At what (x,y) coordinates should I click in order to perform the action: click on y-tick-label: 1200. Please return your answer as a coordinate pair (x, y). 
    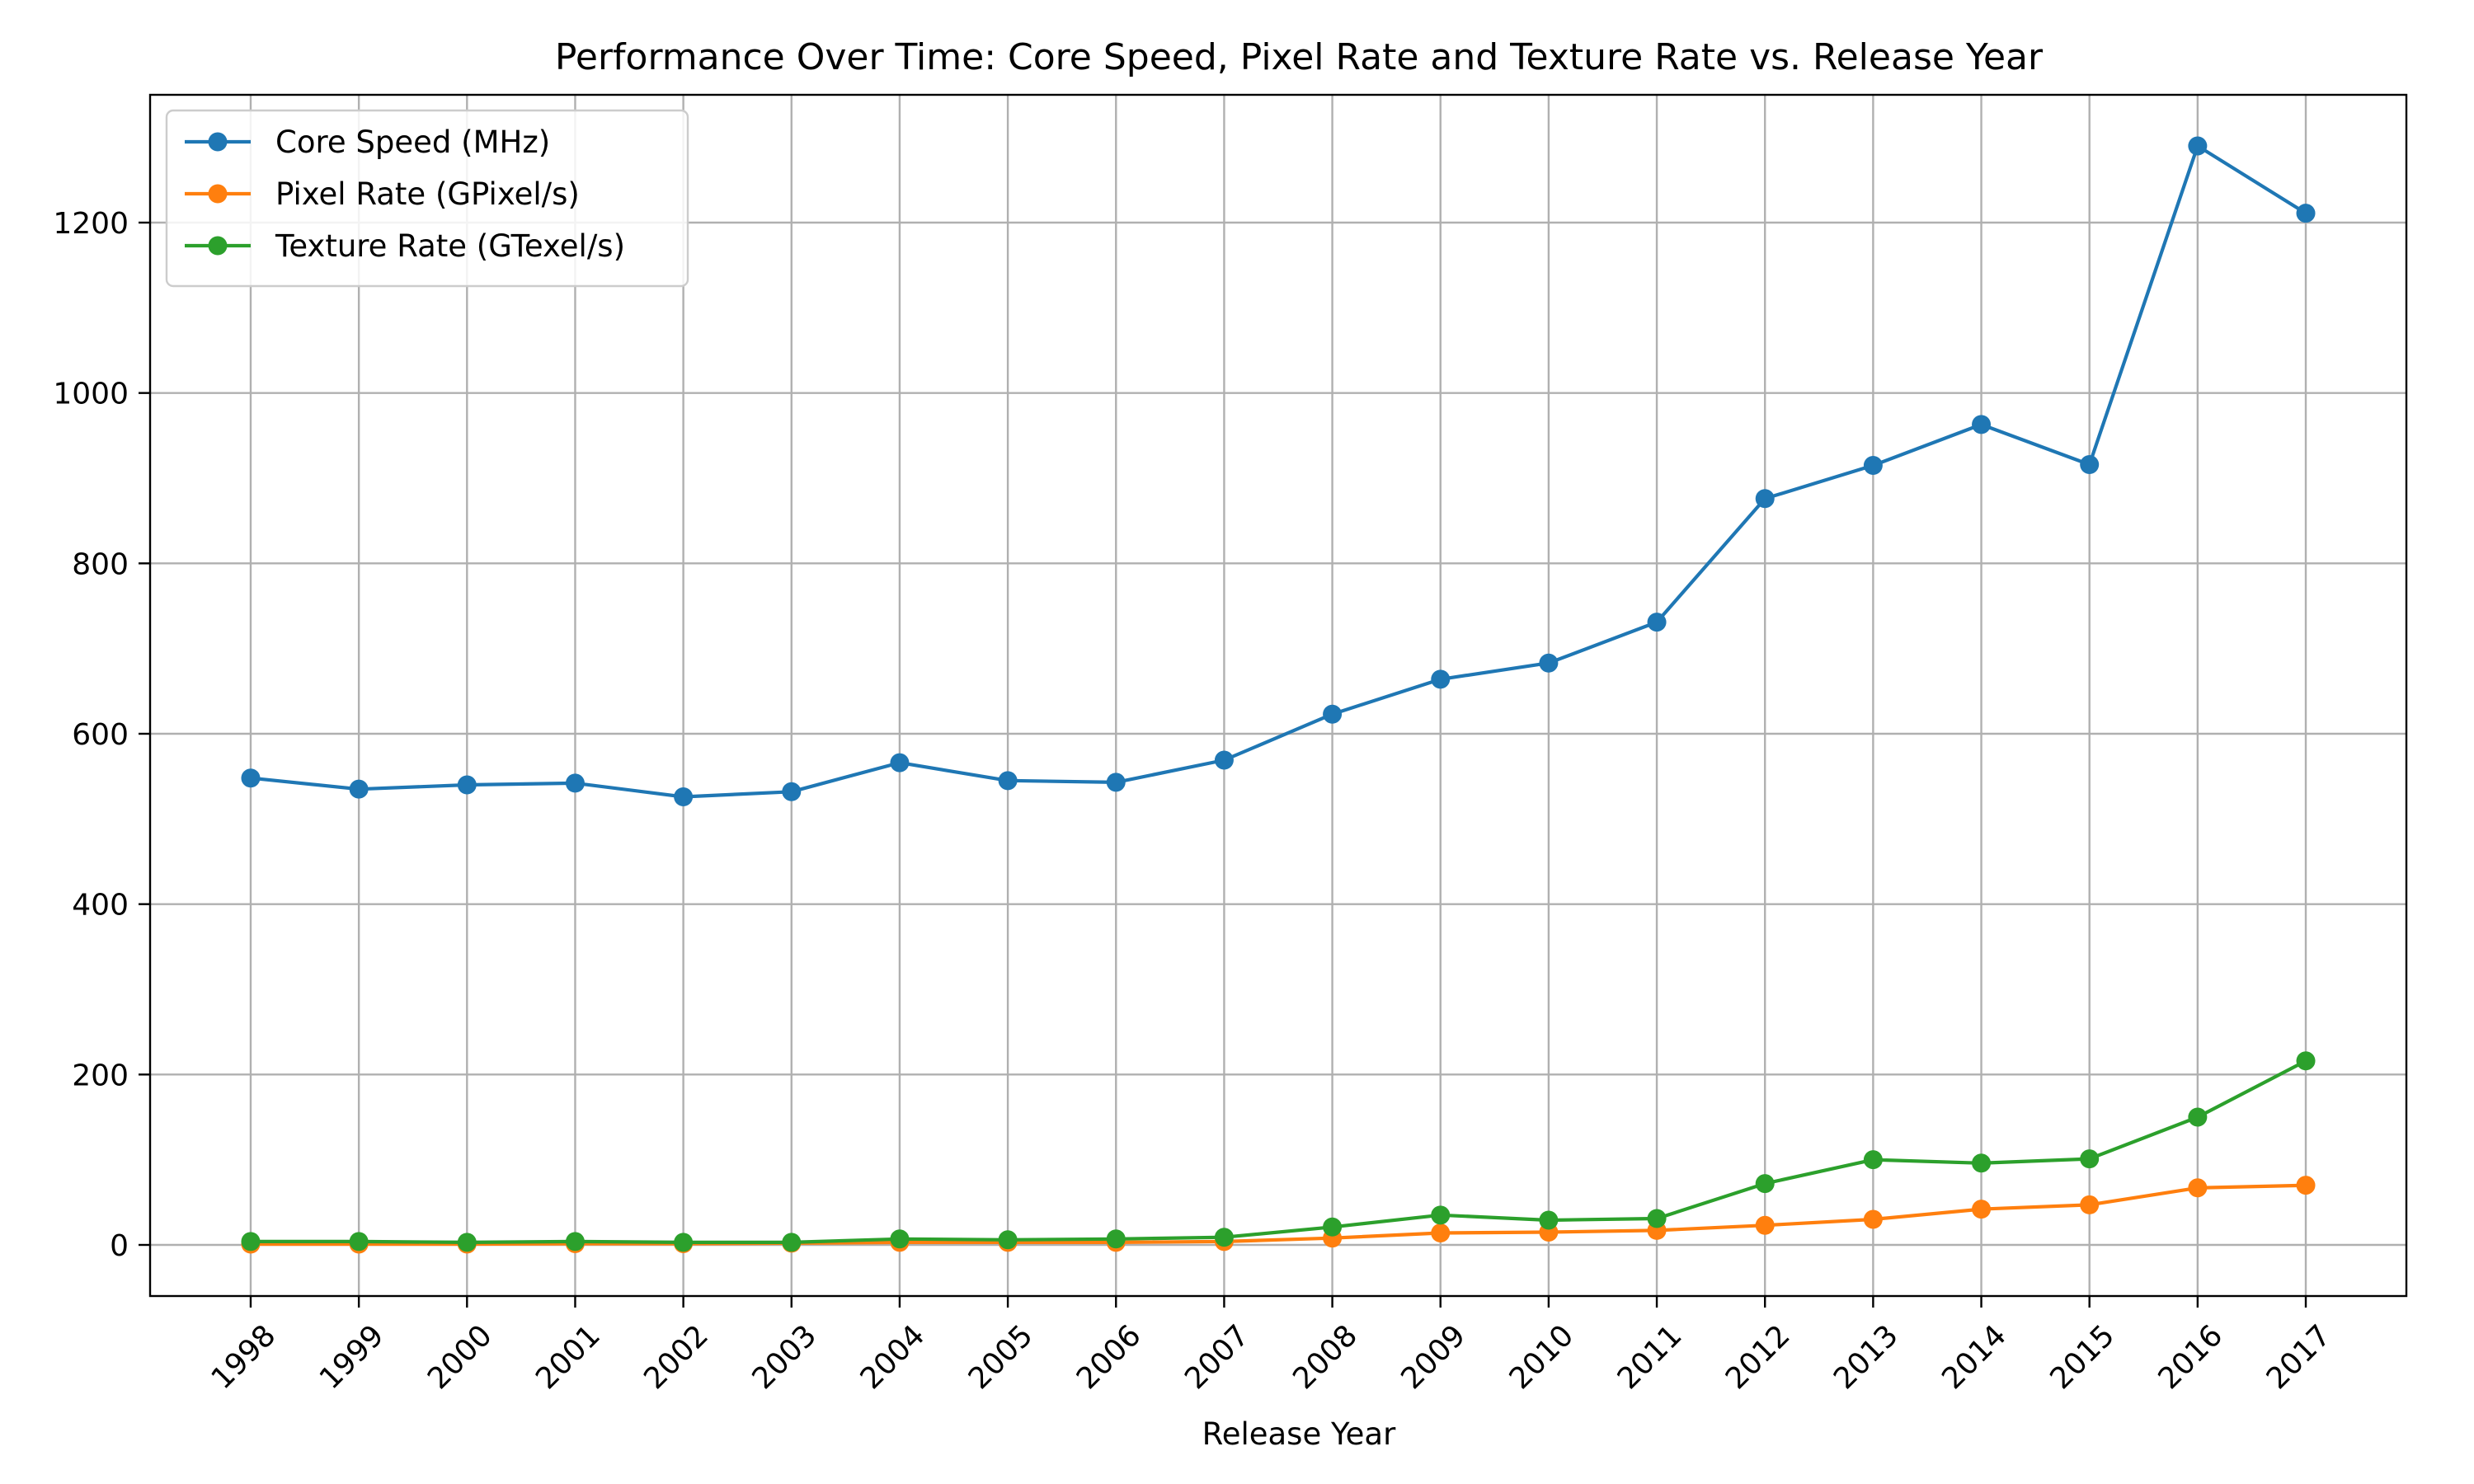
    Looking at the image, I should click on (91, 224).